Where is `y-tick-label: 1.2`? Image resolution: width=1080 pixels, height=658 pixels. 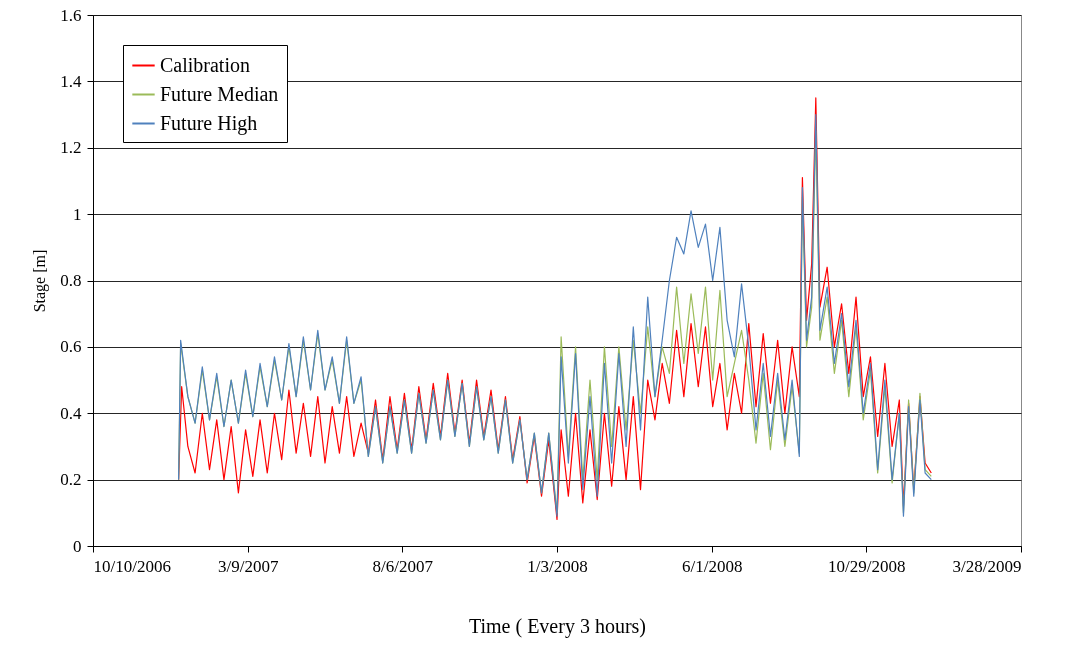 y-tick-label: 1.2 is located at coordinates (71, 148).